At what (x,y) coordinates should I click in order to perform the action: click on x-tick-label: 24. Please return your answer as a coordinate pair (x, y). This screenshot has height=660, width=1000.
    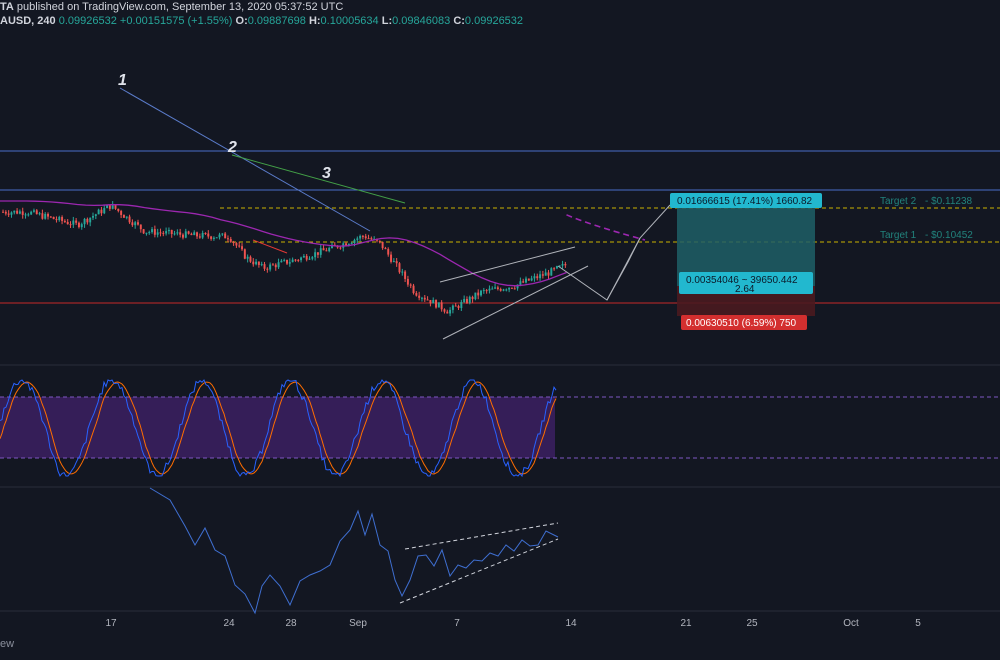
    Looking at the image, I should click on (229, 623).